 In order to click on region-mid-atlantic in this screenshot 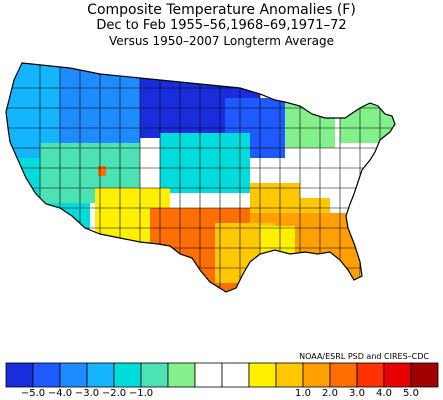, I will do `click(330, 173)`.